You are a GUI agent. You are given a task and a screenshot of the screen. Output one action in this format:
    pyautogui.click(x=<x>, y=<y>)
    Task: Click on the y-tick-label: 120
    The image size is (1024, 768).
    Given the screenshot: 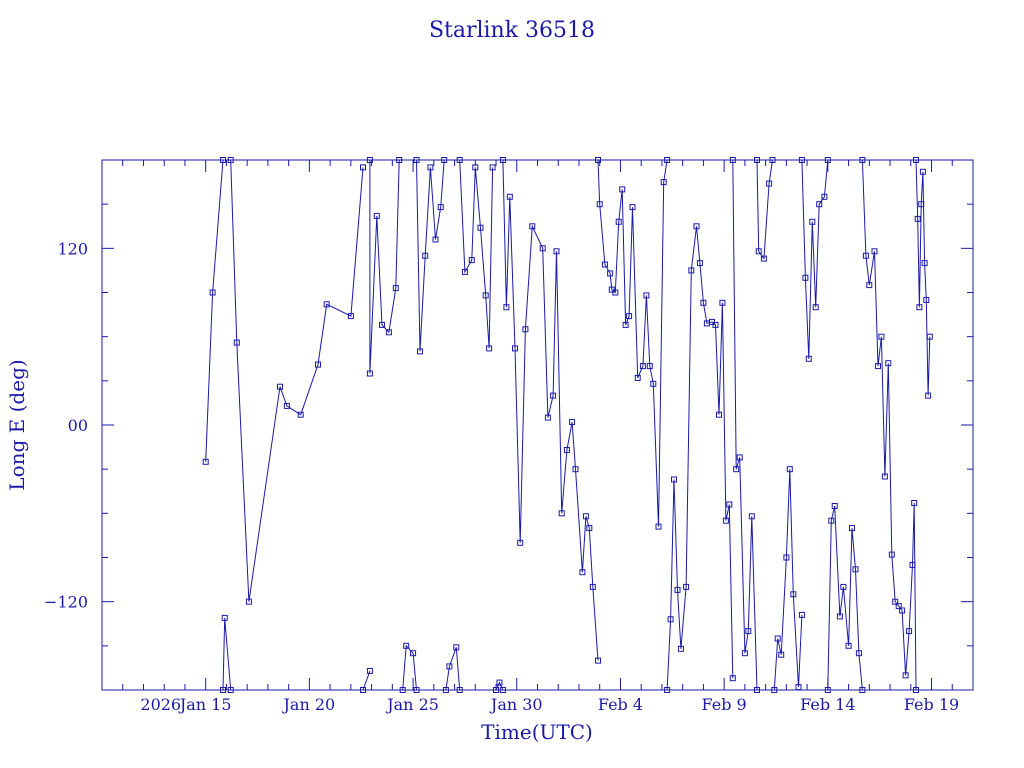 What is the action you would take?
    pyautogui.click(x=72, y=248)
    